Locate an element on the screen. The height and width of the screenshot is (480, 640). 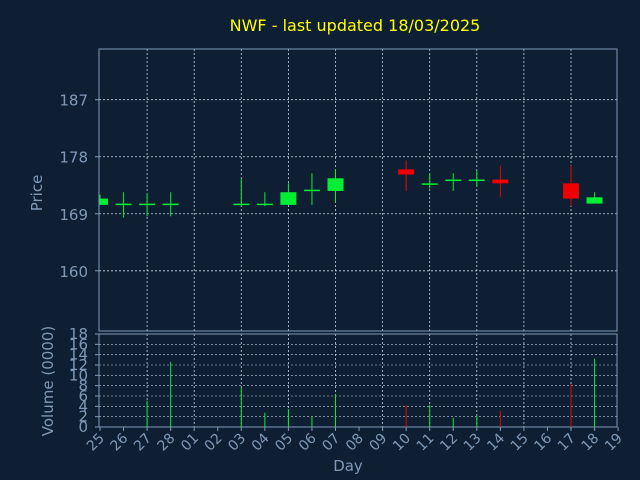
candles is located at coordinates (351, 189).